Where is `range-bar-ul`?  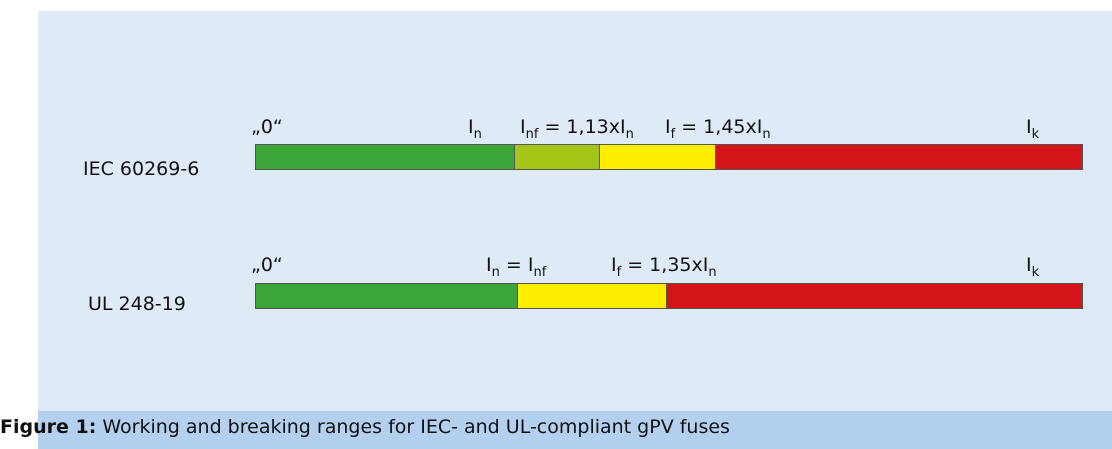 range-bar-ul is located at coordinates (669, 296).